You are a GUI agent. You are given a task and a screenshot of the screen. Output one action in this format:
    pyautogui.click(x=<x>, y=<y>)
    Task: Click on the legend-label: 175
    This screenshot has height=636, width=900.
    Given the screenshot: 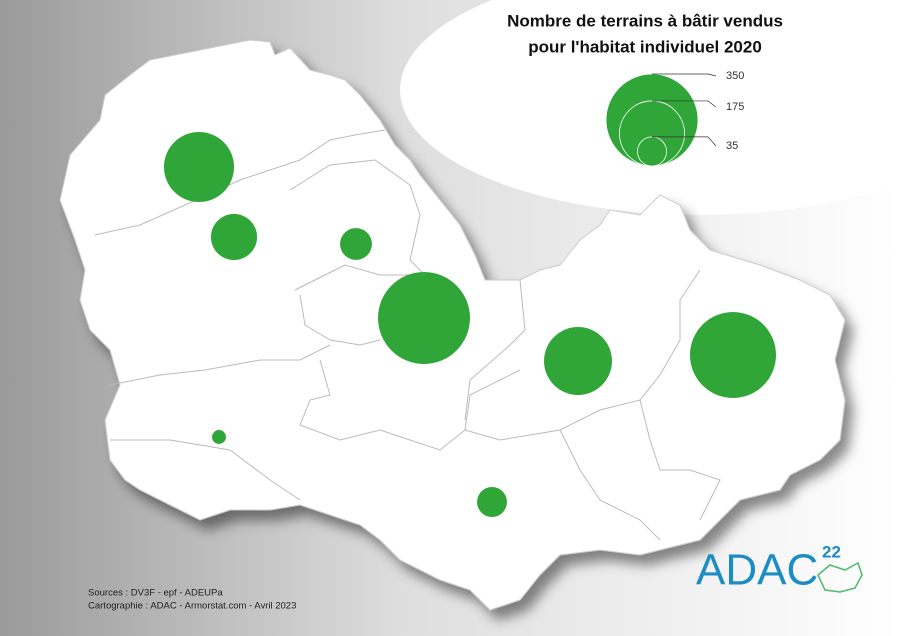 What is the action you would take?
    pyautogui.click(x=735, y=107)
    